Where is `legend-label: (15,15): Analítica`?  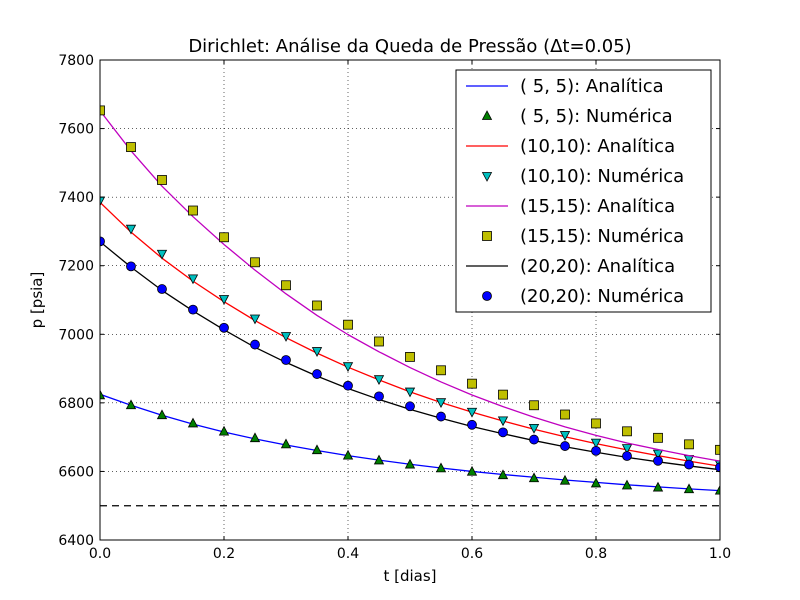 legend-label: (15,15): Analítica is located at coordinates (597, 206).